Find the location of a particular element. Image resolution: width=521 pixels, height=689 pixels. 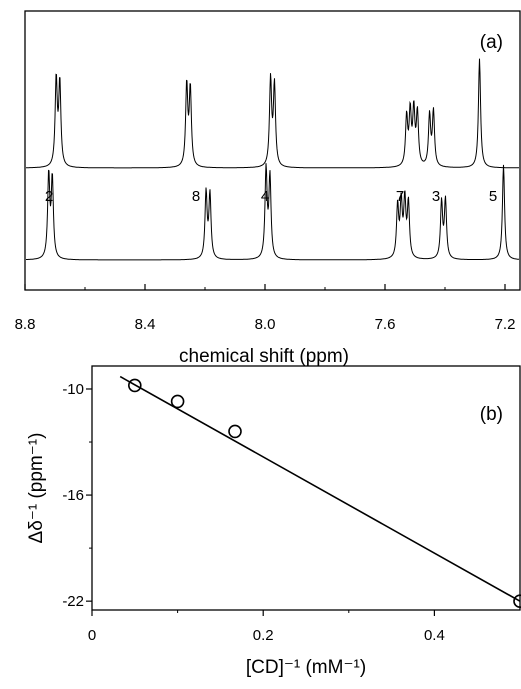

peak-label: 5 is located at coordinates (493, 196).